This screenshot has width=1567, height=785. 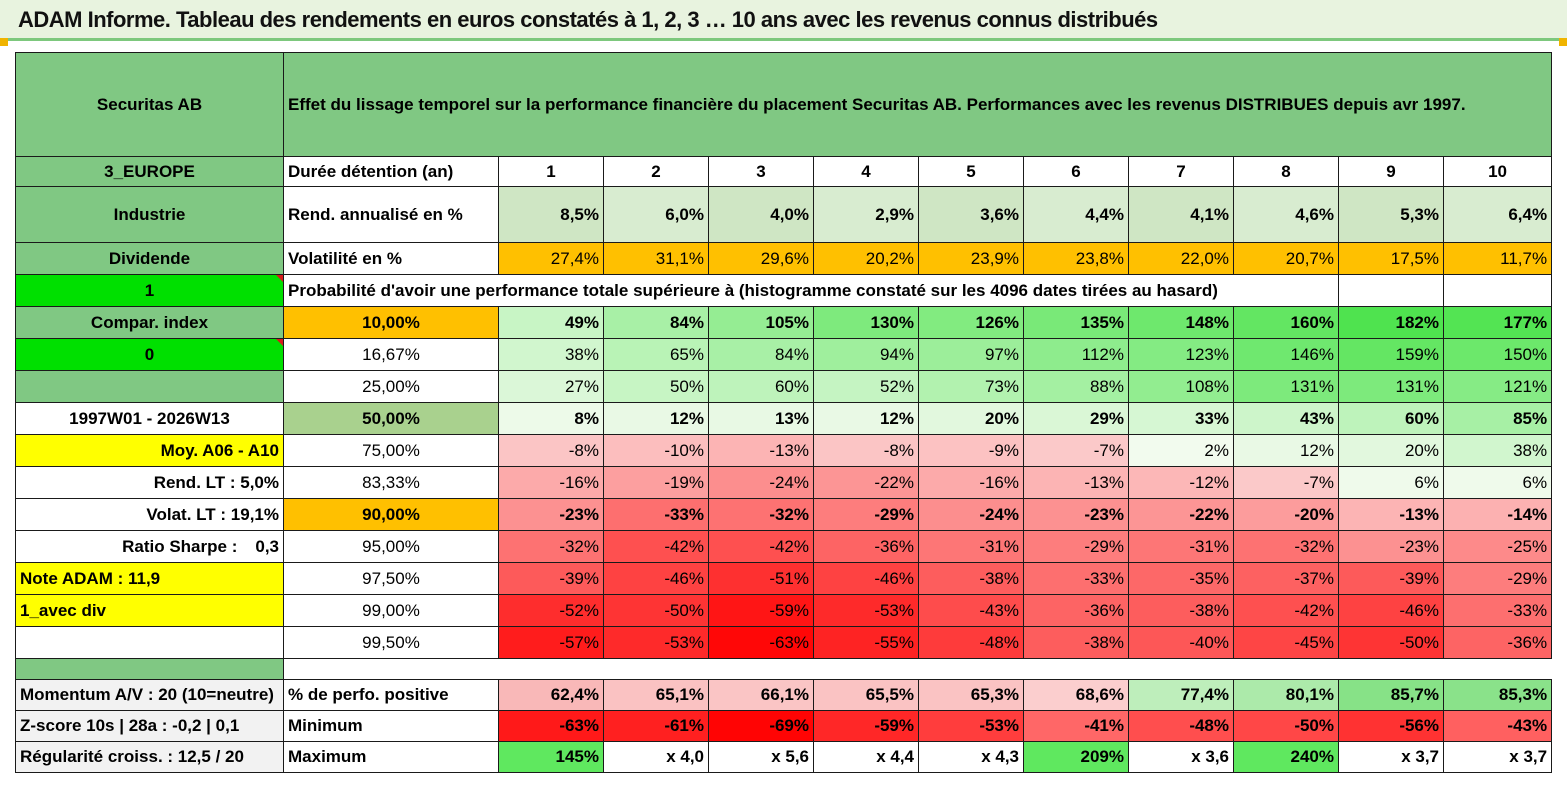 What do you see at coordinates (761, 757) in the screenshot?
I see `max-cell: x 5,6` at bounding box center [761, 757].